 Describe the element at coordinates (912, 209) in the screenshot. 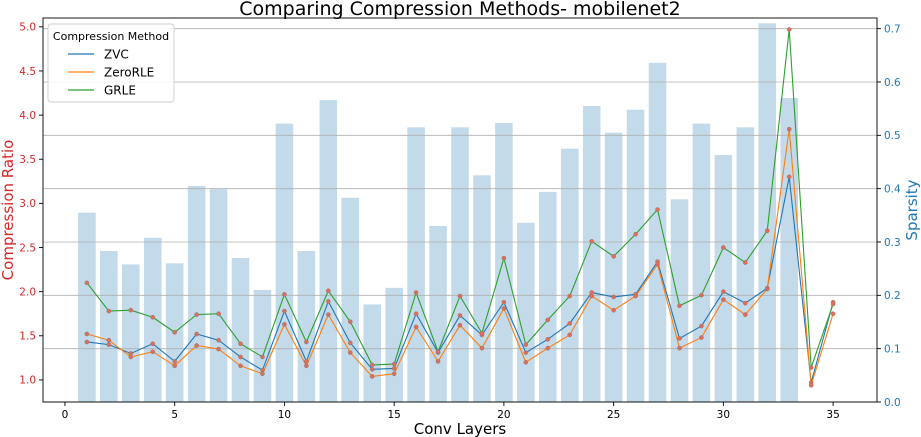

I see `y-right-axis-label: Sparsity` at that location.